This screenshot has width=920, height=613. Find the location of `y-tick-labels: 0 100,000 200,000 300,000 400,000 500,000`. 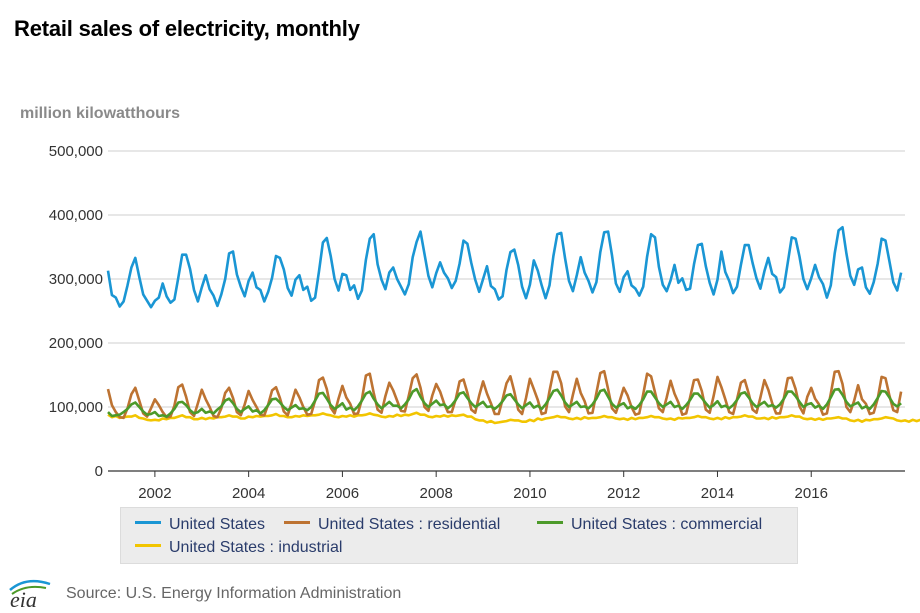

y-tick-labels: 0 100,000 200,000 300,000 400,000 500,000 is located at coordinates (76, 311).